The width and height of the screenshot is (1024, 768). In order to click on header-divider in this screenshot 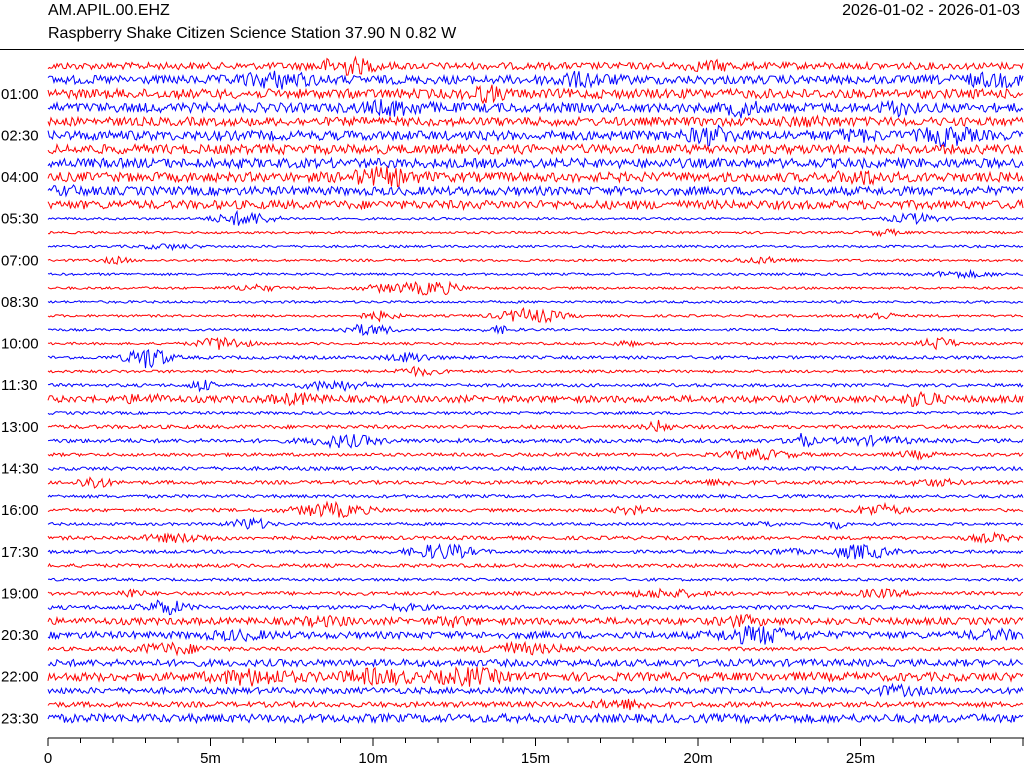, I will do `click(512, 49)`.